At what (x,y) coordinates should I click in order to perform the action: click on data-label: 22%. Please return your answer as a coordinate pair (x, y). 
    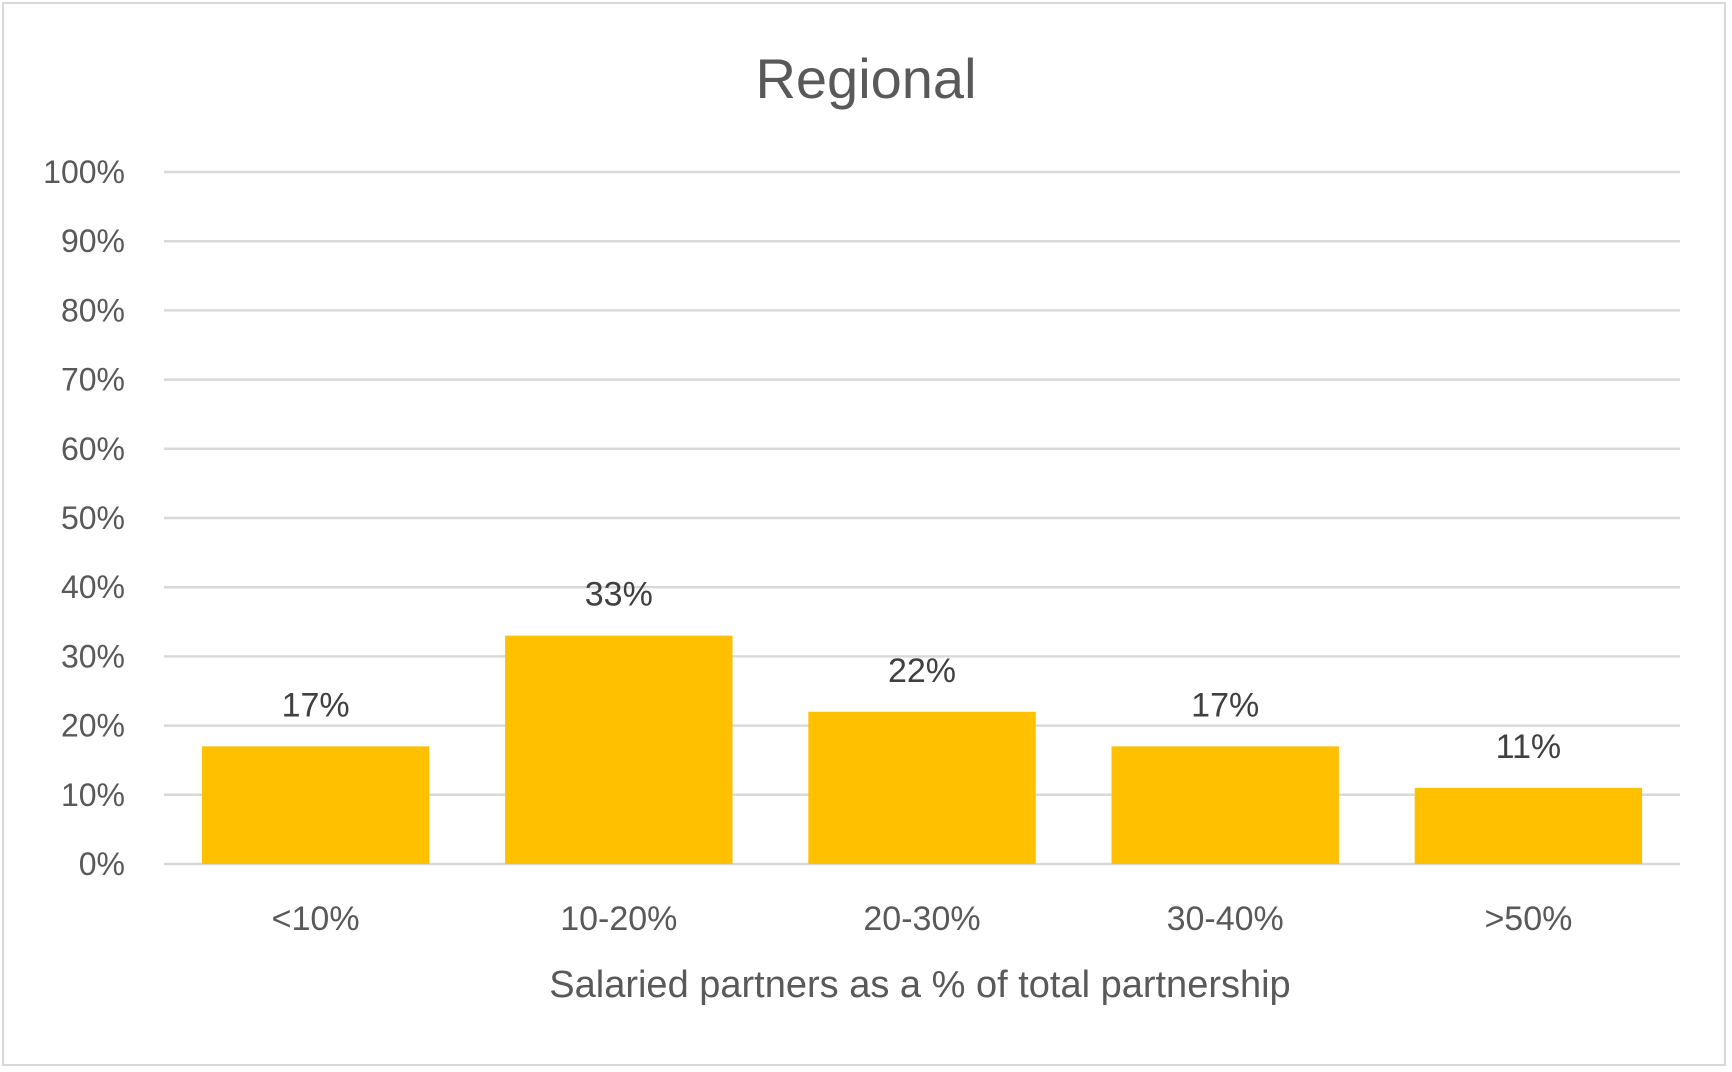
    Looking at the image, I should click on (922, 671).